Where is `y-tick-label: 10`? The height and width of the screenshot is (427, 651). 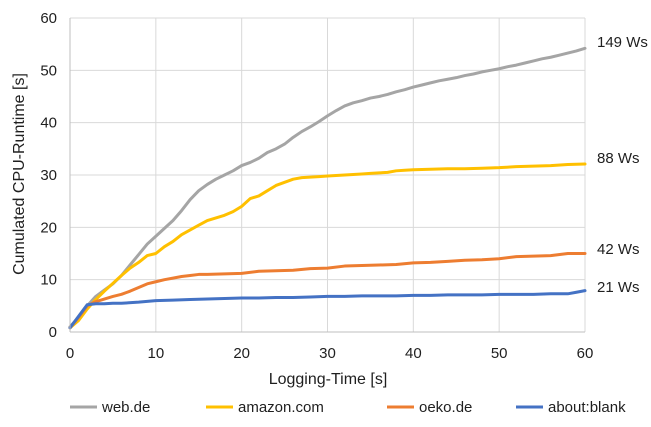
y-tick-label: 10 is located at coordinates (48, 280).